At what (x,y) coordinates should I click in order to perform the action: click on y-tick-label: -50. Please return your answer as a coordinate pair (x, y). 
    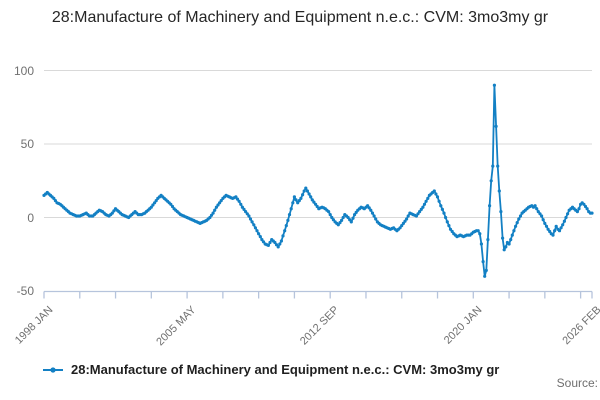
    Looking at the image, I should click on (25, 291).